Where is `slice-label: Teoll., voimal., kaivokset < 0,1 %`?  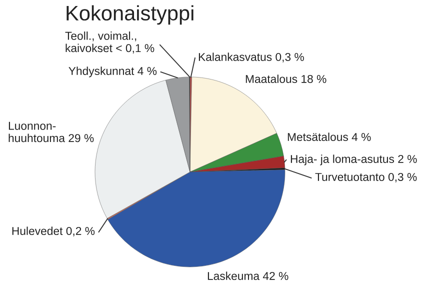
slice-label: Teoll., voimal., kaivokset < 0,1 % is located at coordinates (109, 43).